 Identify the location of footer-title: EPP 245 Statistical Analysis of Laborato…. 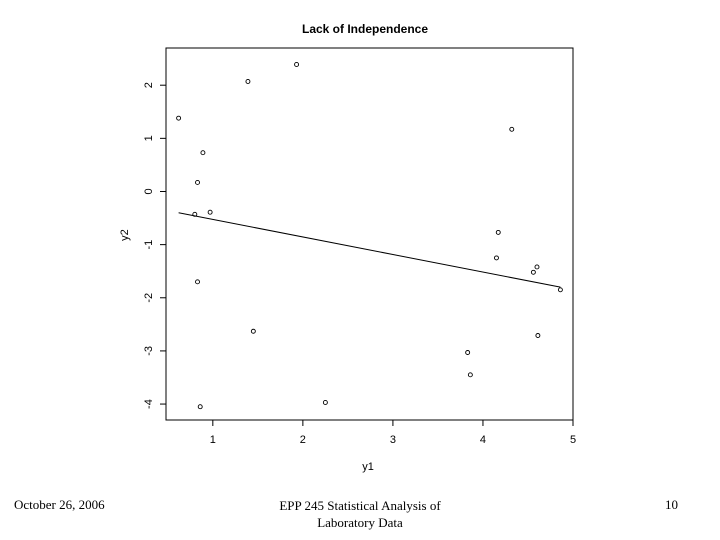
(360, 514).